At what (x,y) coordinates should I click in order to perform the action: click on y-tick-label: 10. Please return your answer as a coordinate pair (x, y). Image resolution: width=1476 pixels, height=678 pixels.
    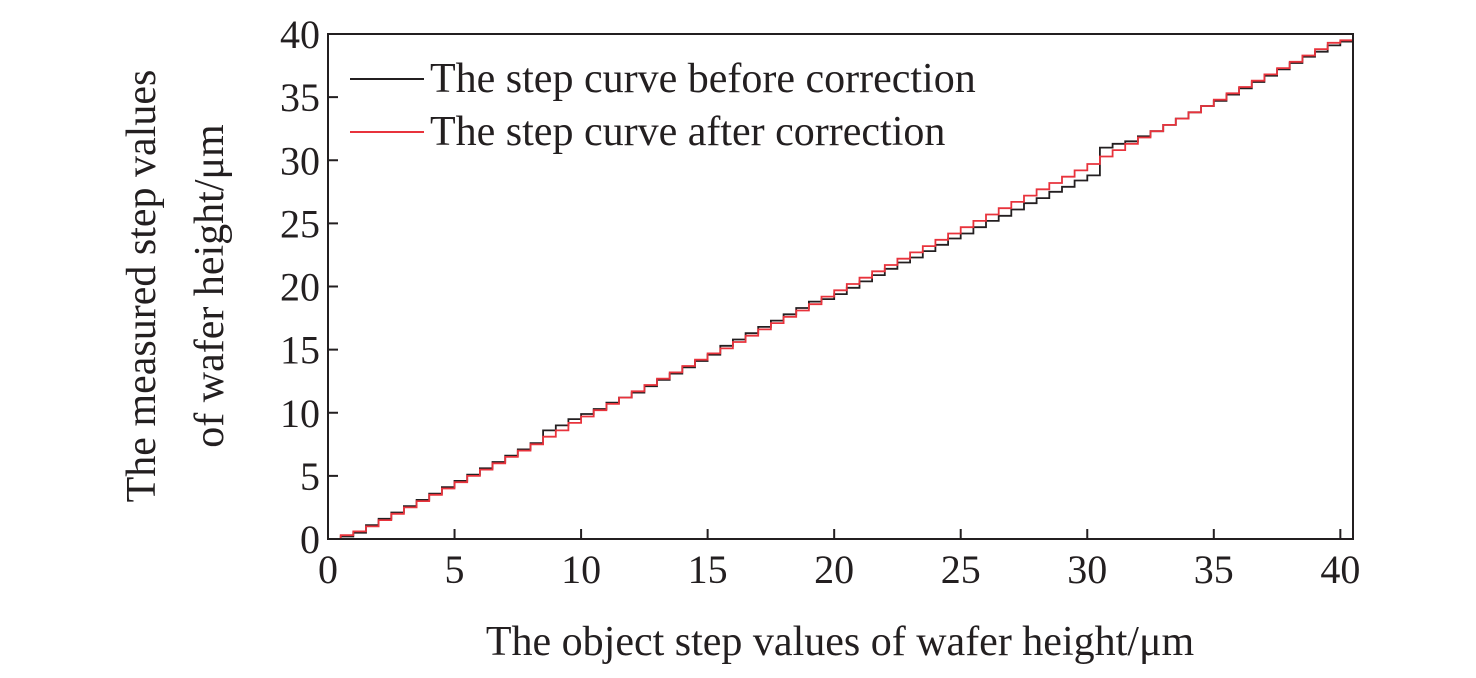
    Looking at the image, I should click on (300, 413).